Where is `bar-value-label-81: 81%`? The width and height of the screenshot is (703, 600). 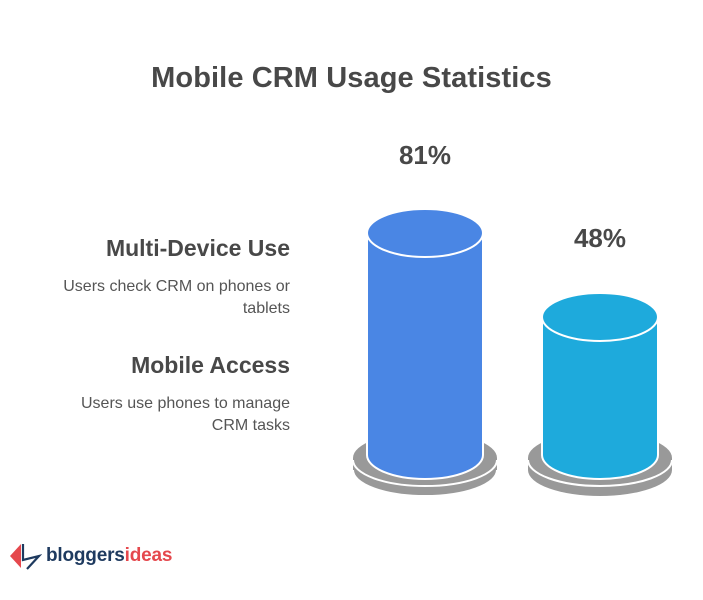 bar-value-label-81: 81% is located at coordinates (425, 155).